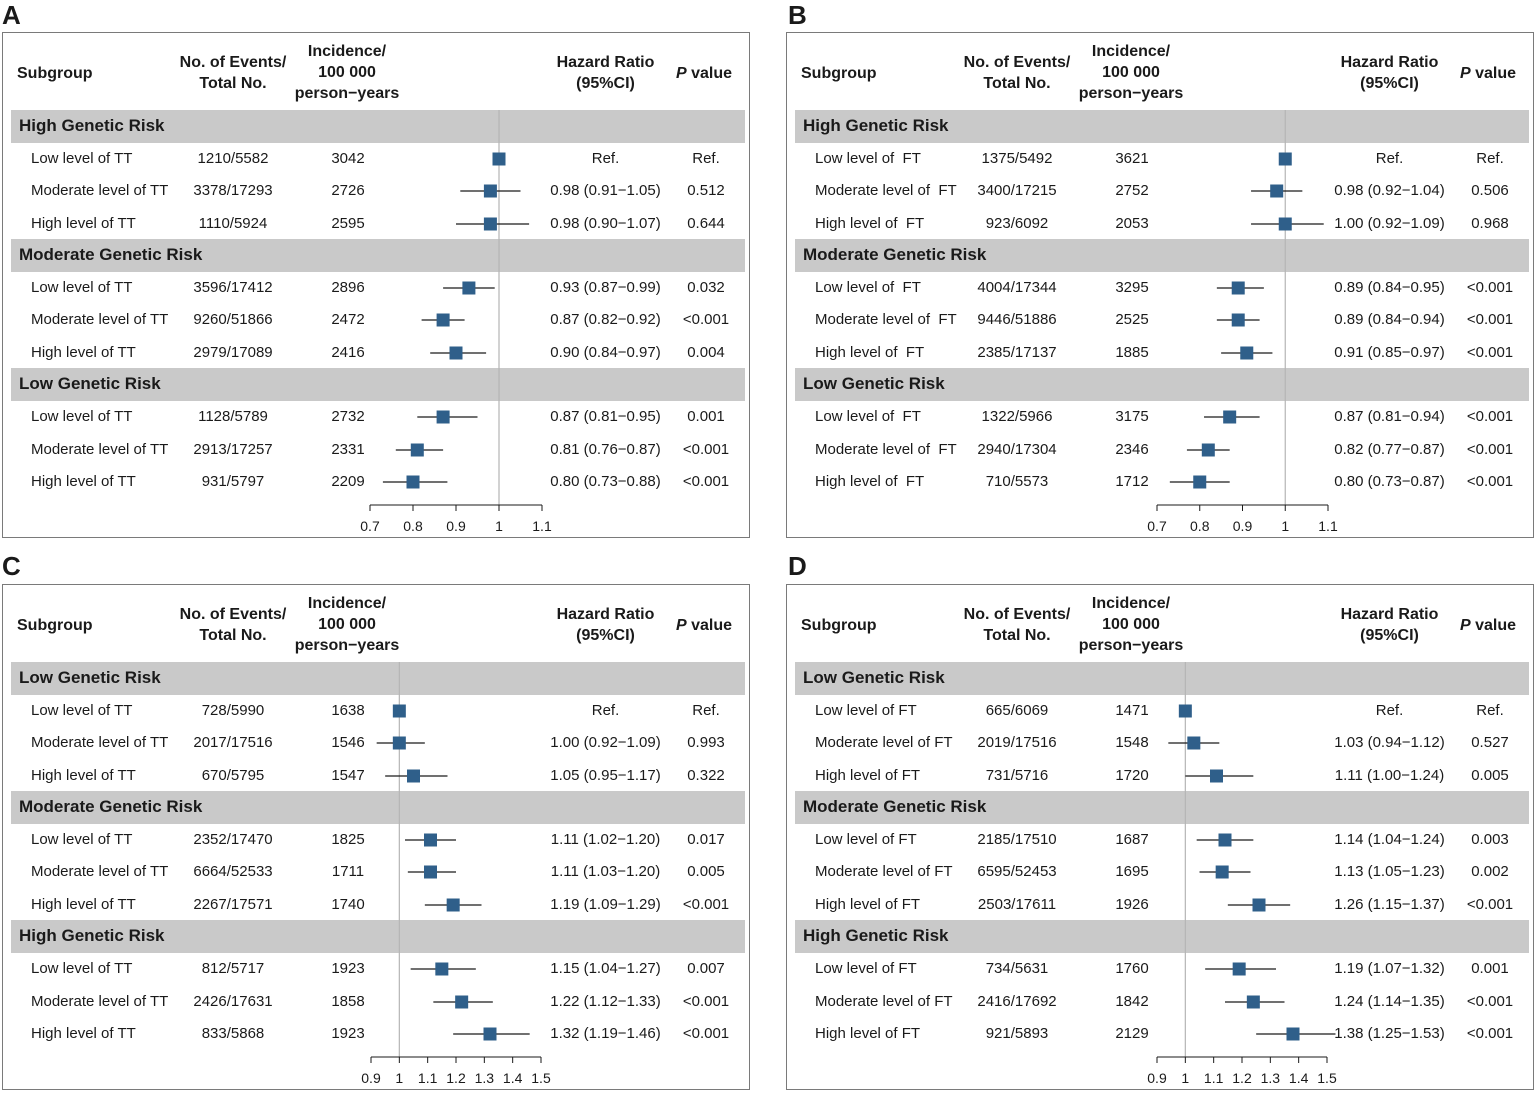 This screenshot has width=1536, height=1093. I want to click on row-events: 9446/51886, so click(1017, 319).